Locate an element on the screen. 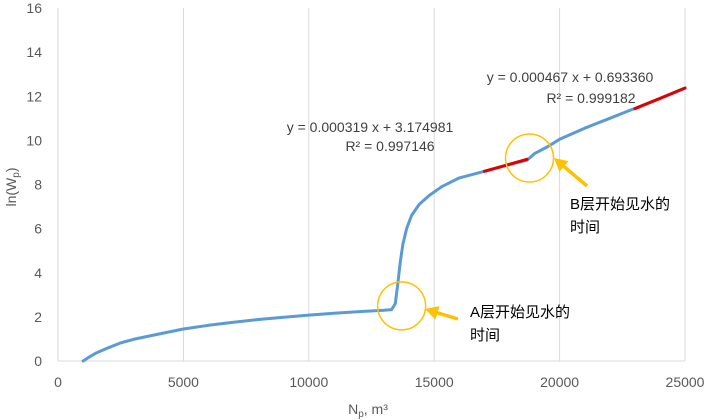  x-axis-title: Np, m³ is located at coordinates (368, 410).